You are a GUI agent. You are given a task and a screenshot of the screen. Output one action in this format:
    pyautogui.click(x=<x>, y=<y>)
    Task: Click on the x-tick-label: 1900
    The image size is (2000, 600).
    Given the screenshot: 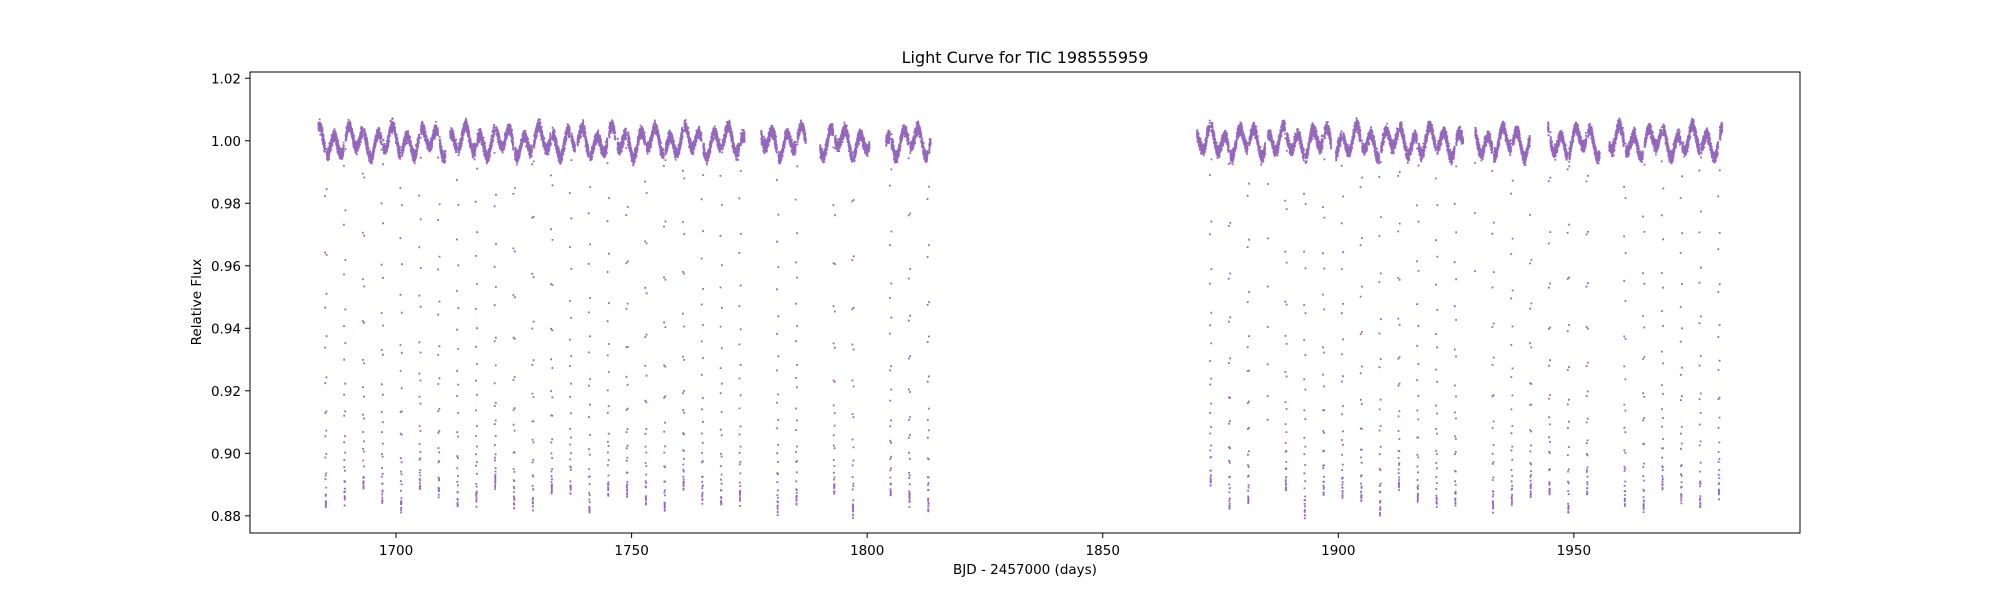 What is the action you would take?
    pyautogui.click(x=1338, y=551)
    